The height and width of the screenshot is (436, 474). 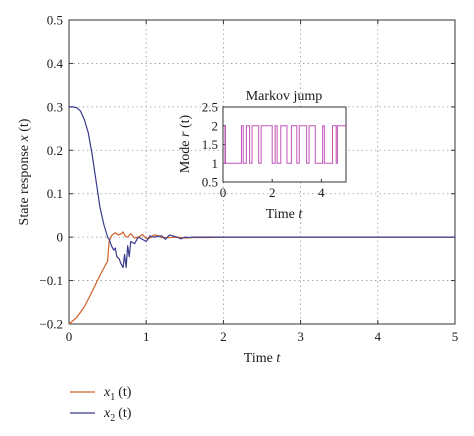 I want to click on legend-entry-x2: x2 (t), so click(x=101, y=415).